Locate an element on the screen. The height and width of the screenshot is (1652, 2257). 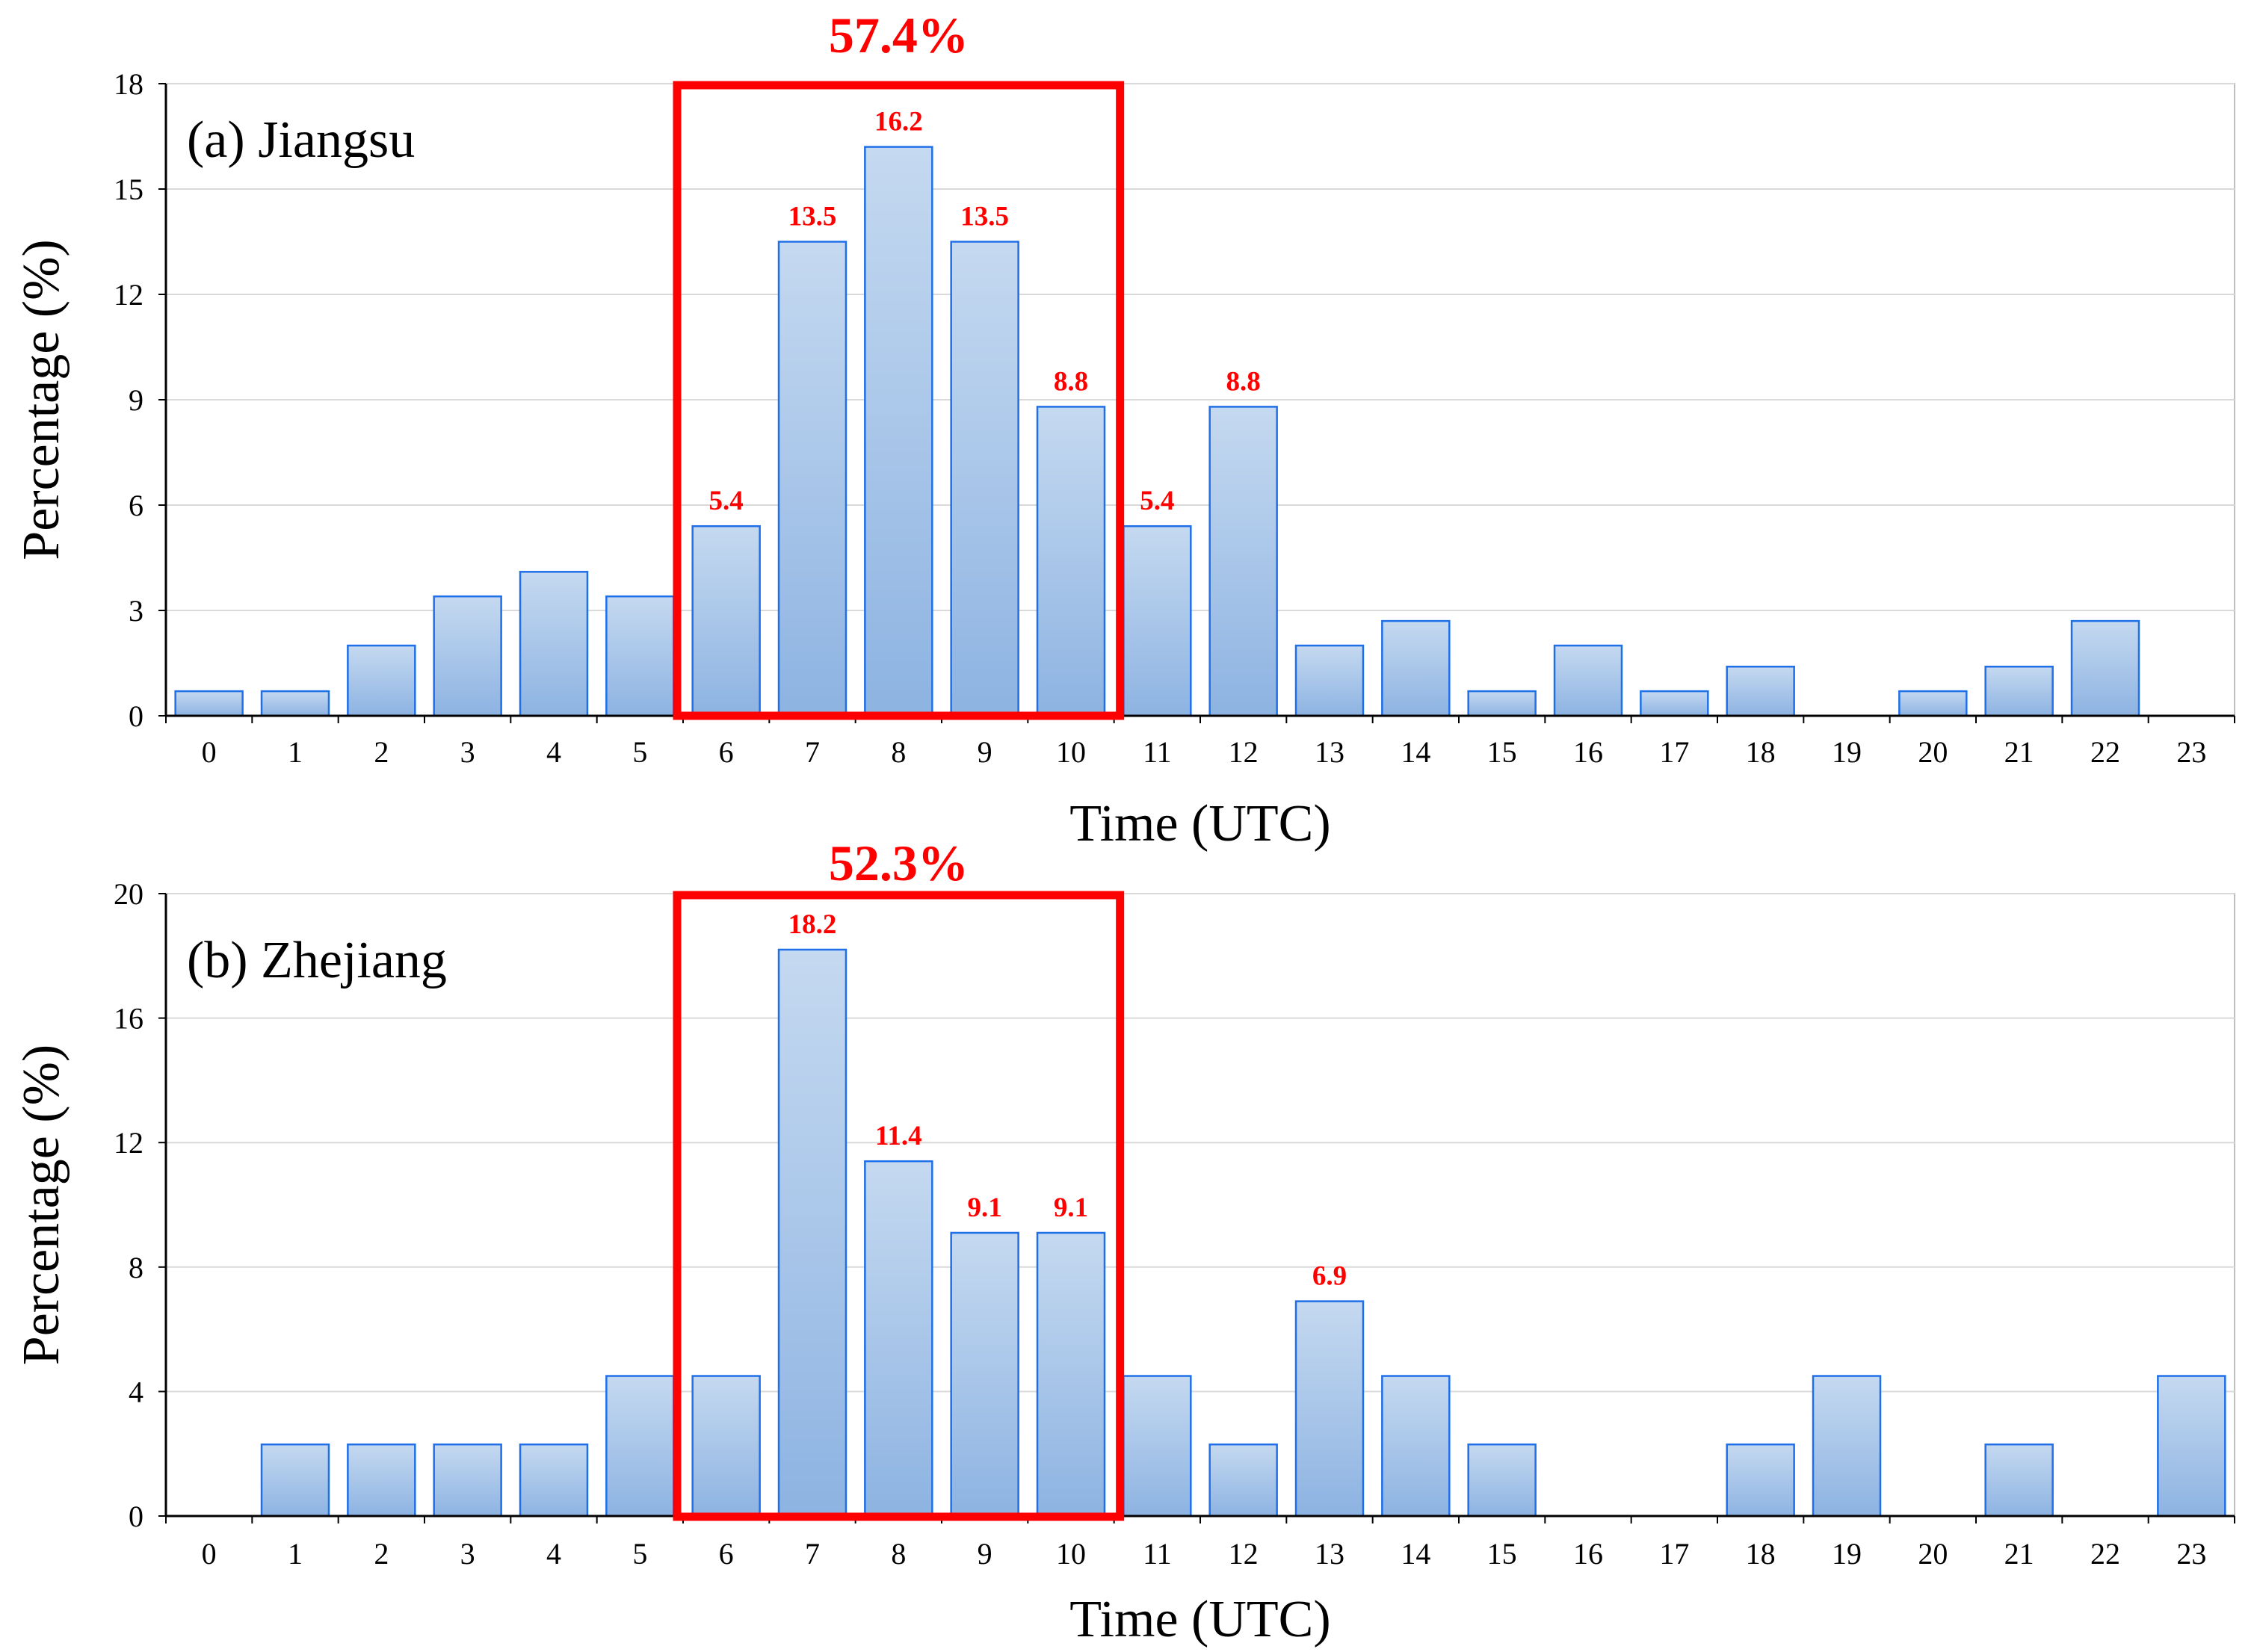
data-label: 13.5 is located at coordinates (984, 217).